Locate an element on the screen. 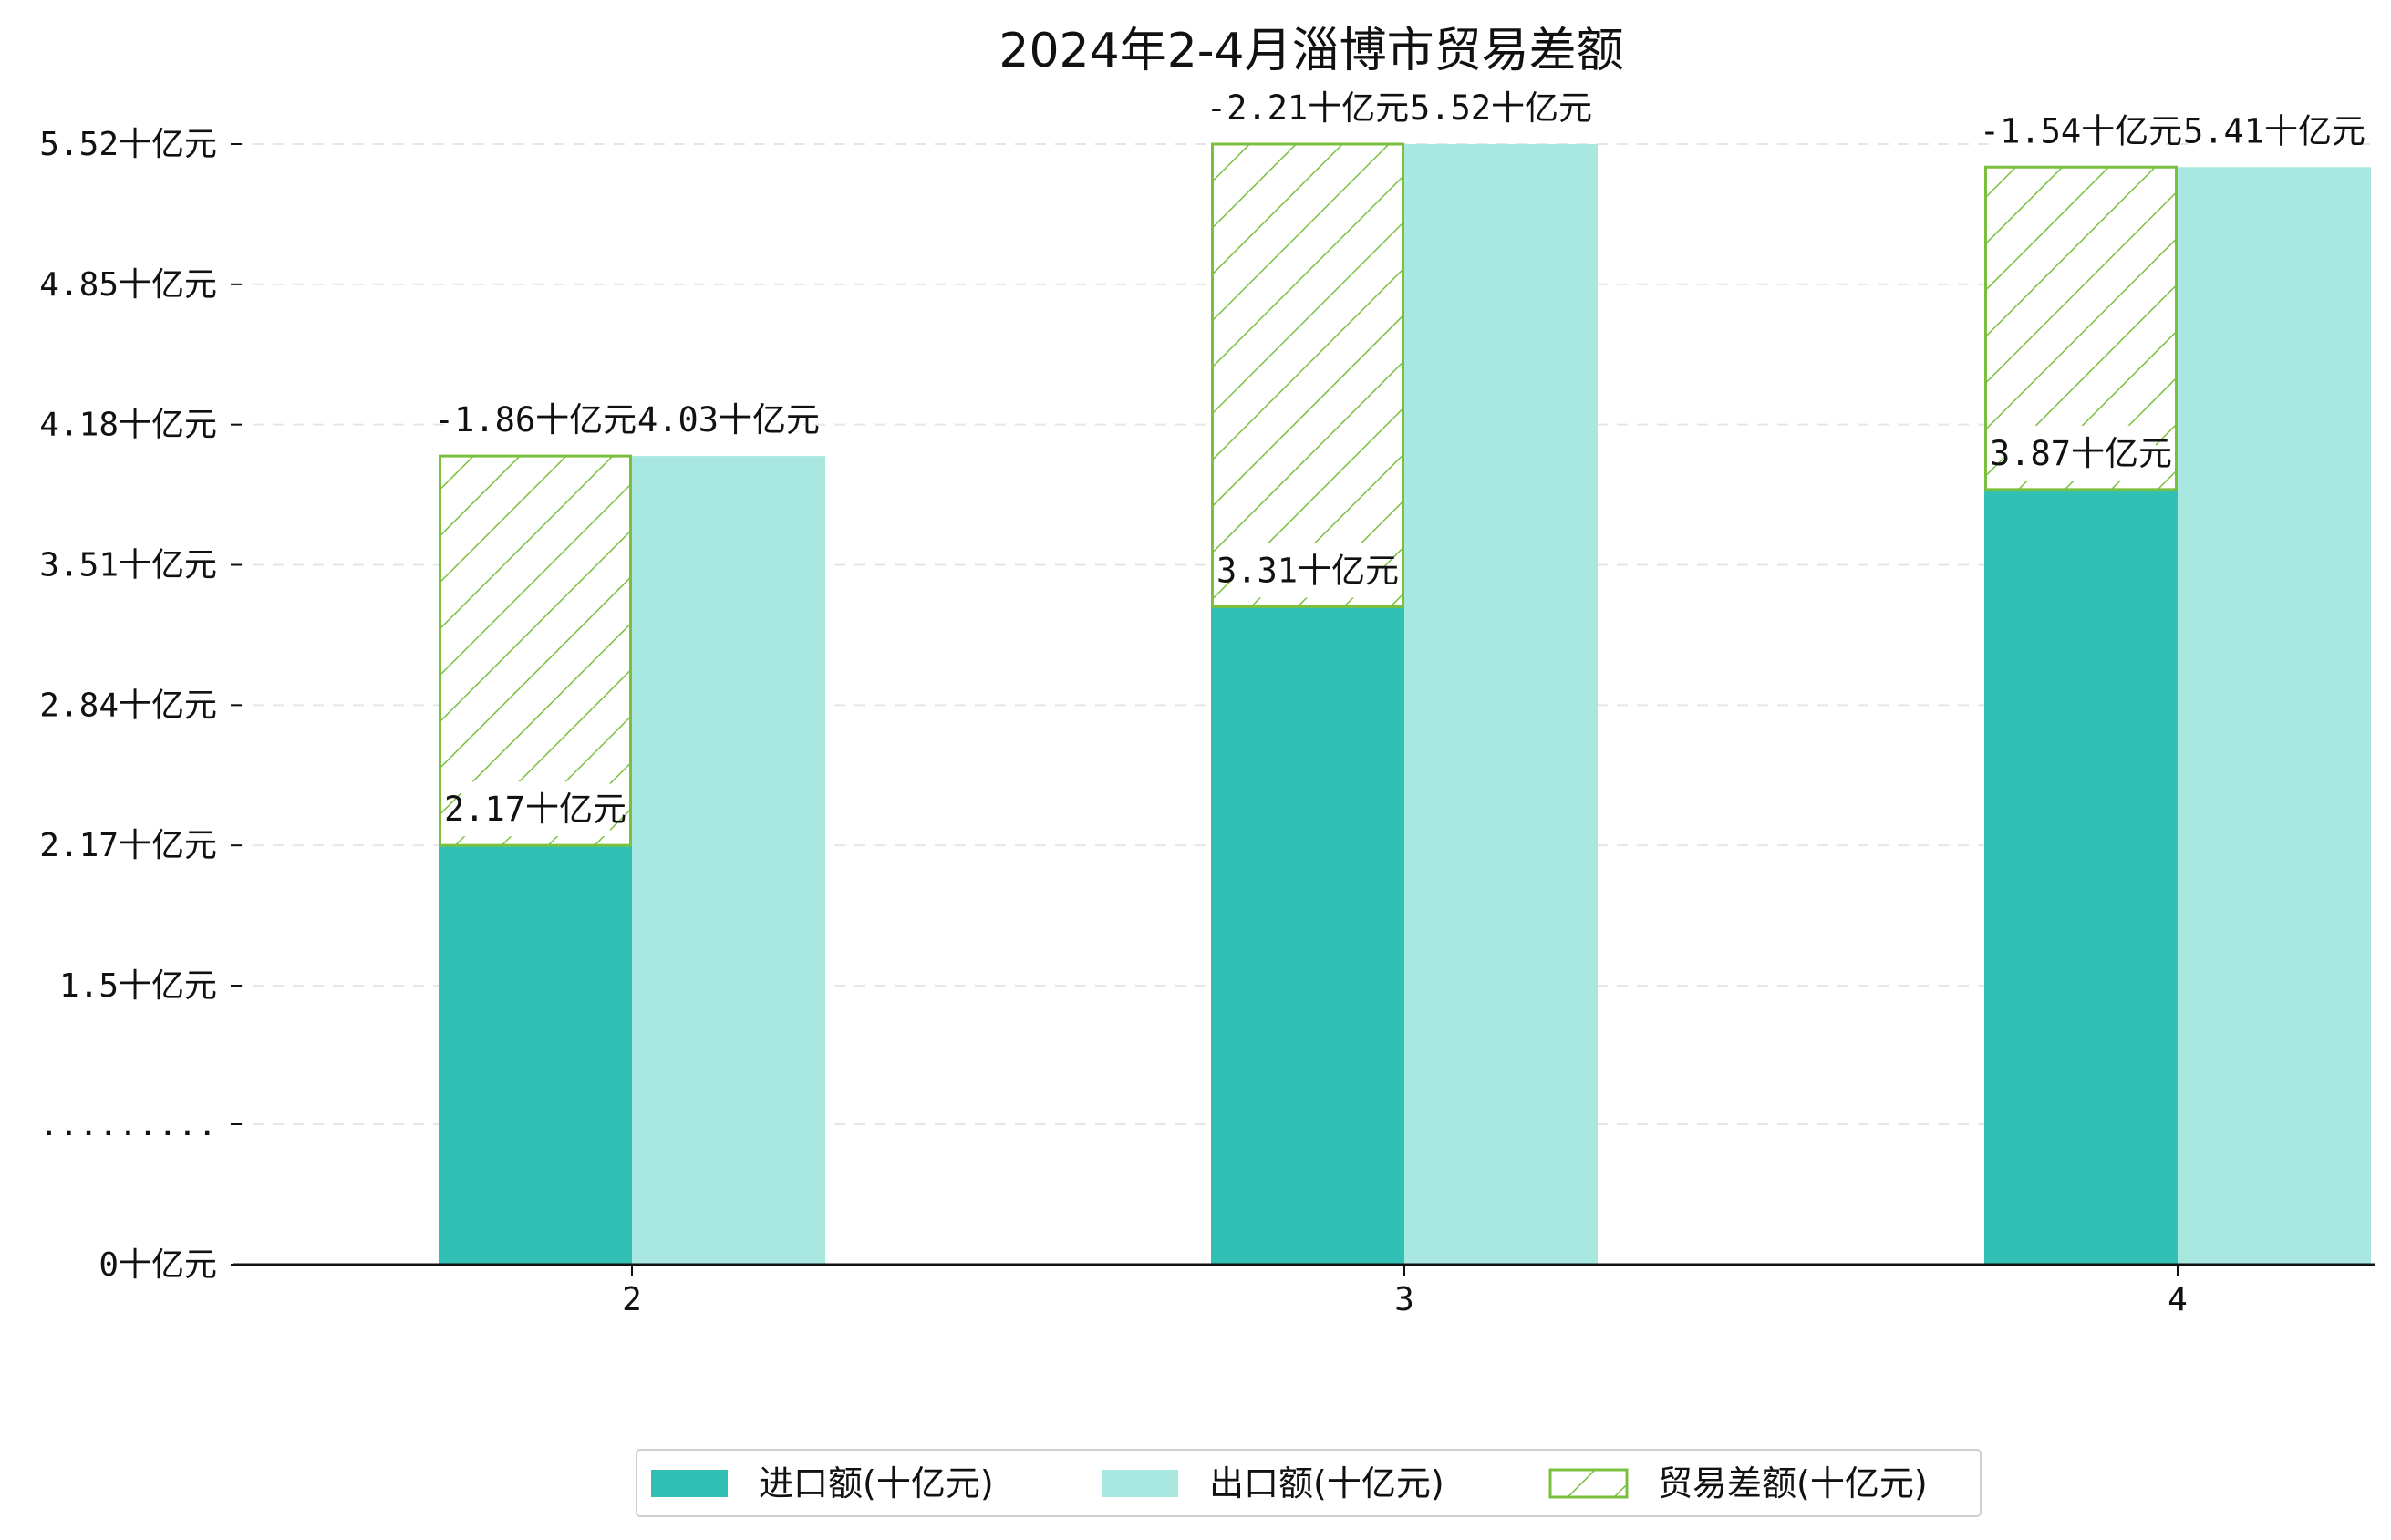 This screenshot has width=2391, height=1540. export-value-label: 4.03十亿元 is located at coordinates (728, 419).